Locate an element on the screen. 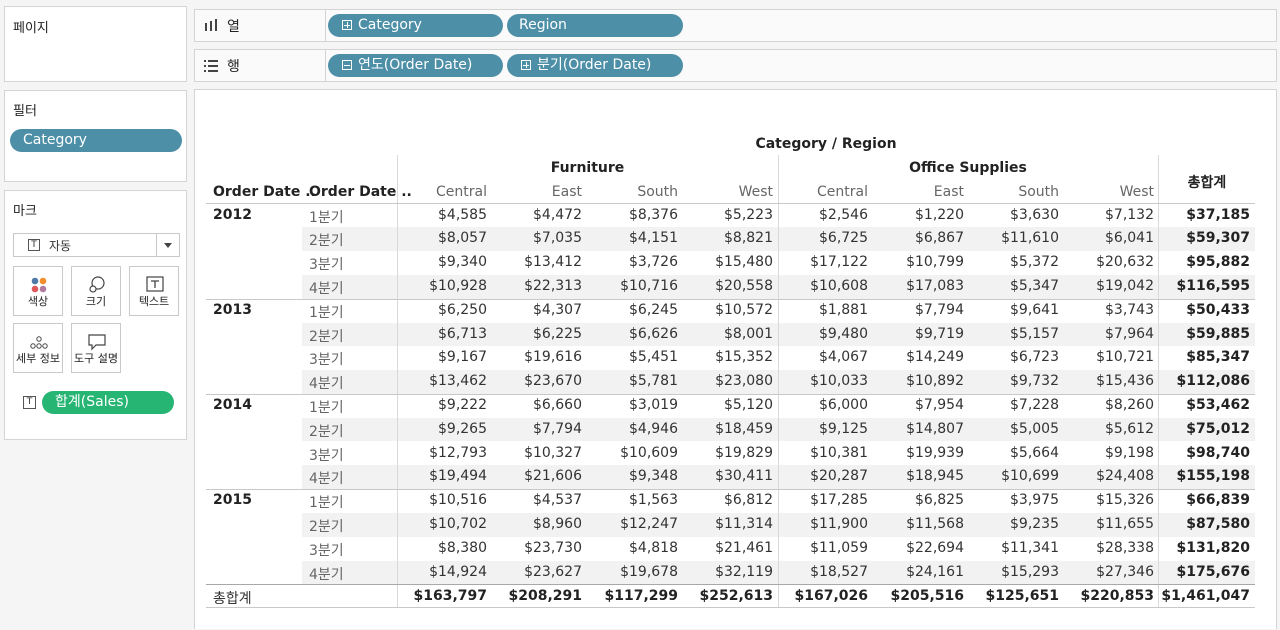  divider is located at coordinates (397, 381).